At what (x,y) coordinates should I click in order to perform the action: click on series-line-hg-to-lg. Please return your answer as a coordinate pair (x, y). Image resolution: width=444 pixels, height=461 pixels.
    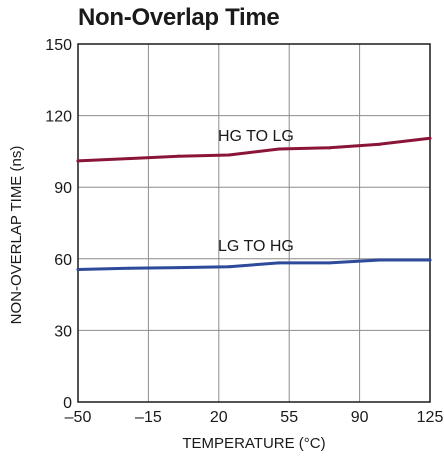
    Looking at the image, I should click on (254, 149).